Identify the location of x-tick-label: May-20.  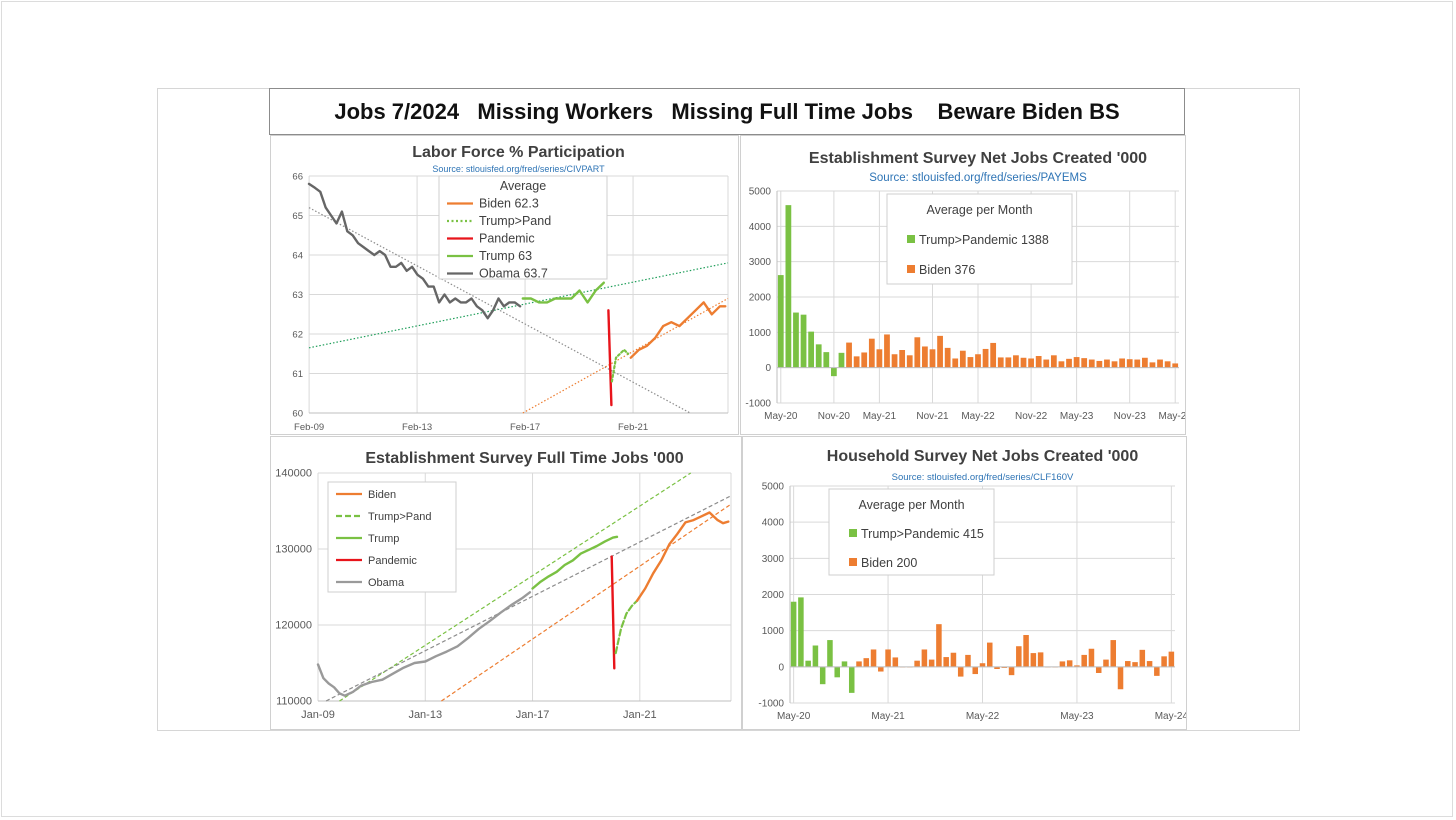
(781, 416).